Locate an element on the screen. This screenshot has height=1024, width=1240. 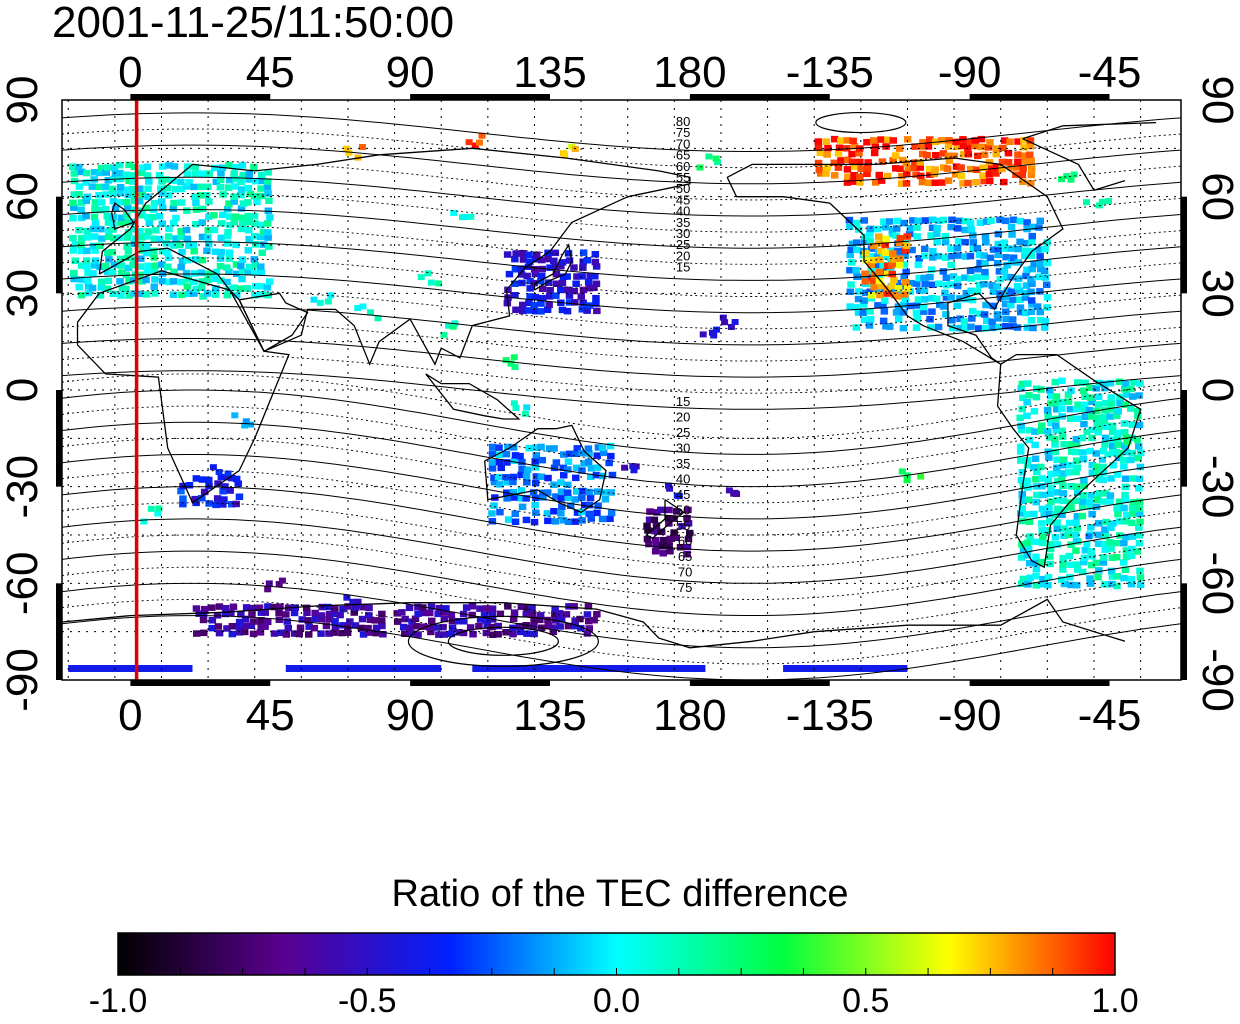
contour-line is located at coordinates (621, 213).